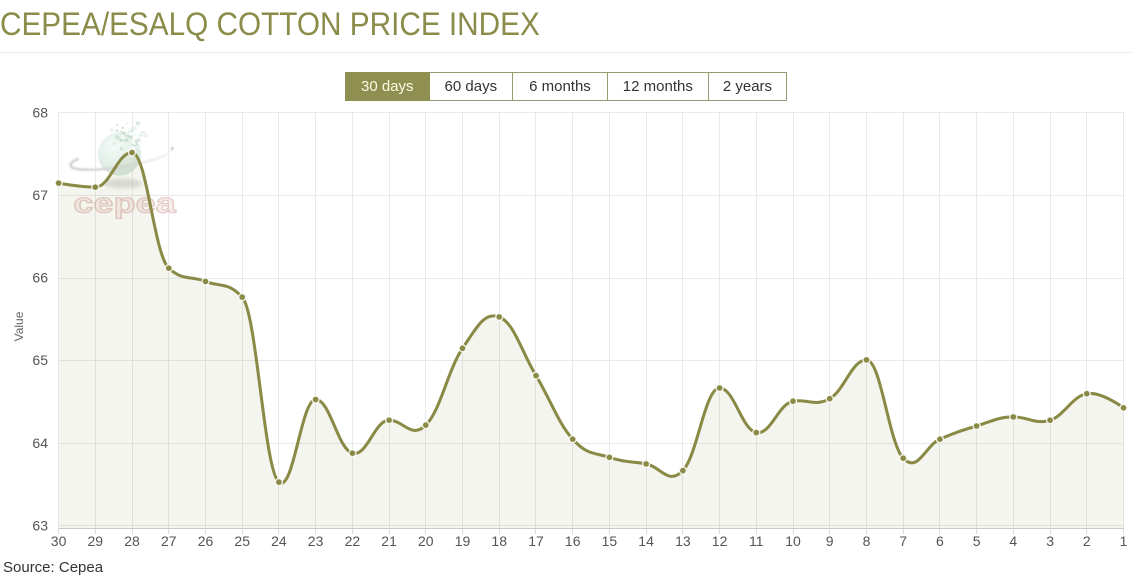 The width and height of the screenshot is (1131, 580). I want to click on svg-text: 5, so click(977, 541).